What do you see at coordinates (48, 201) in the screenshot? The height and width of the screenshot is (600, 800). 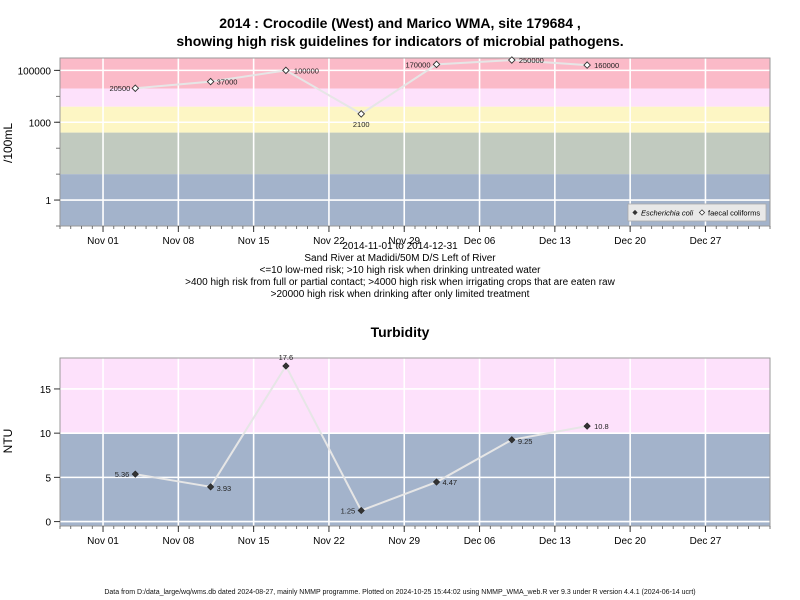 I see `y-tick-label: 1` at bounding box center [48, 201].